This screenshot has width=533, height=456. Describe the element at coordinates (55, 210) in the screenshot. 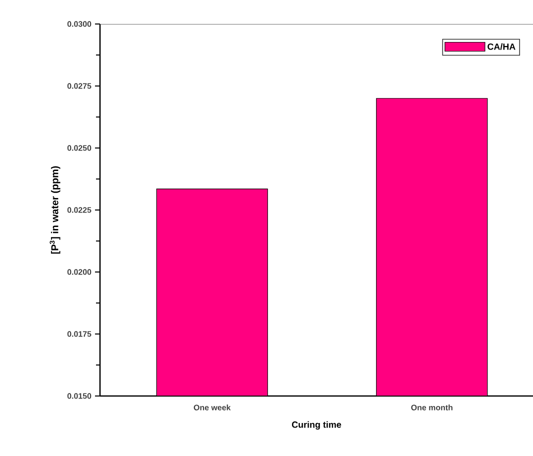

I see `y-axis-title: [P$^{3}$] in water (ppm)` at that location.